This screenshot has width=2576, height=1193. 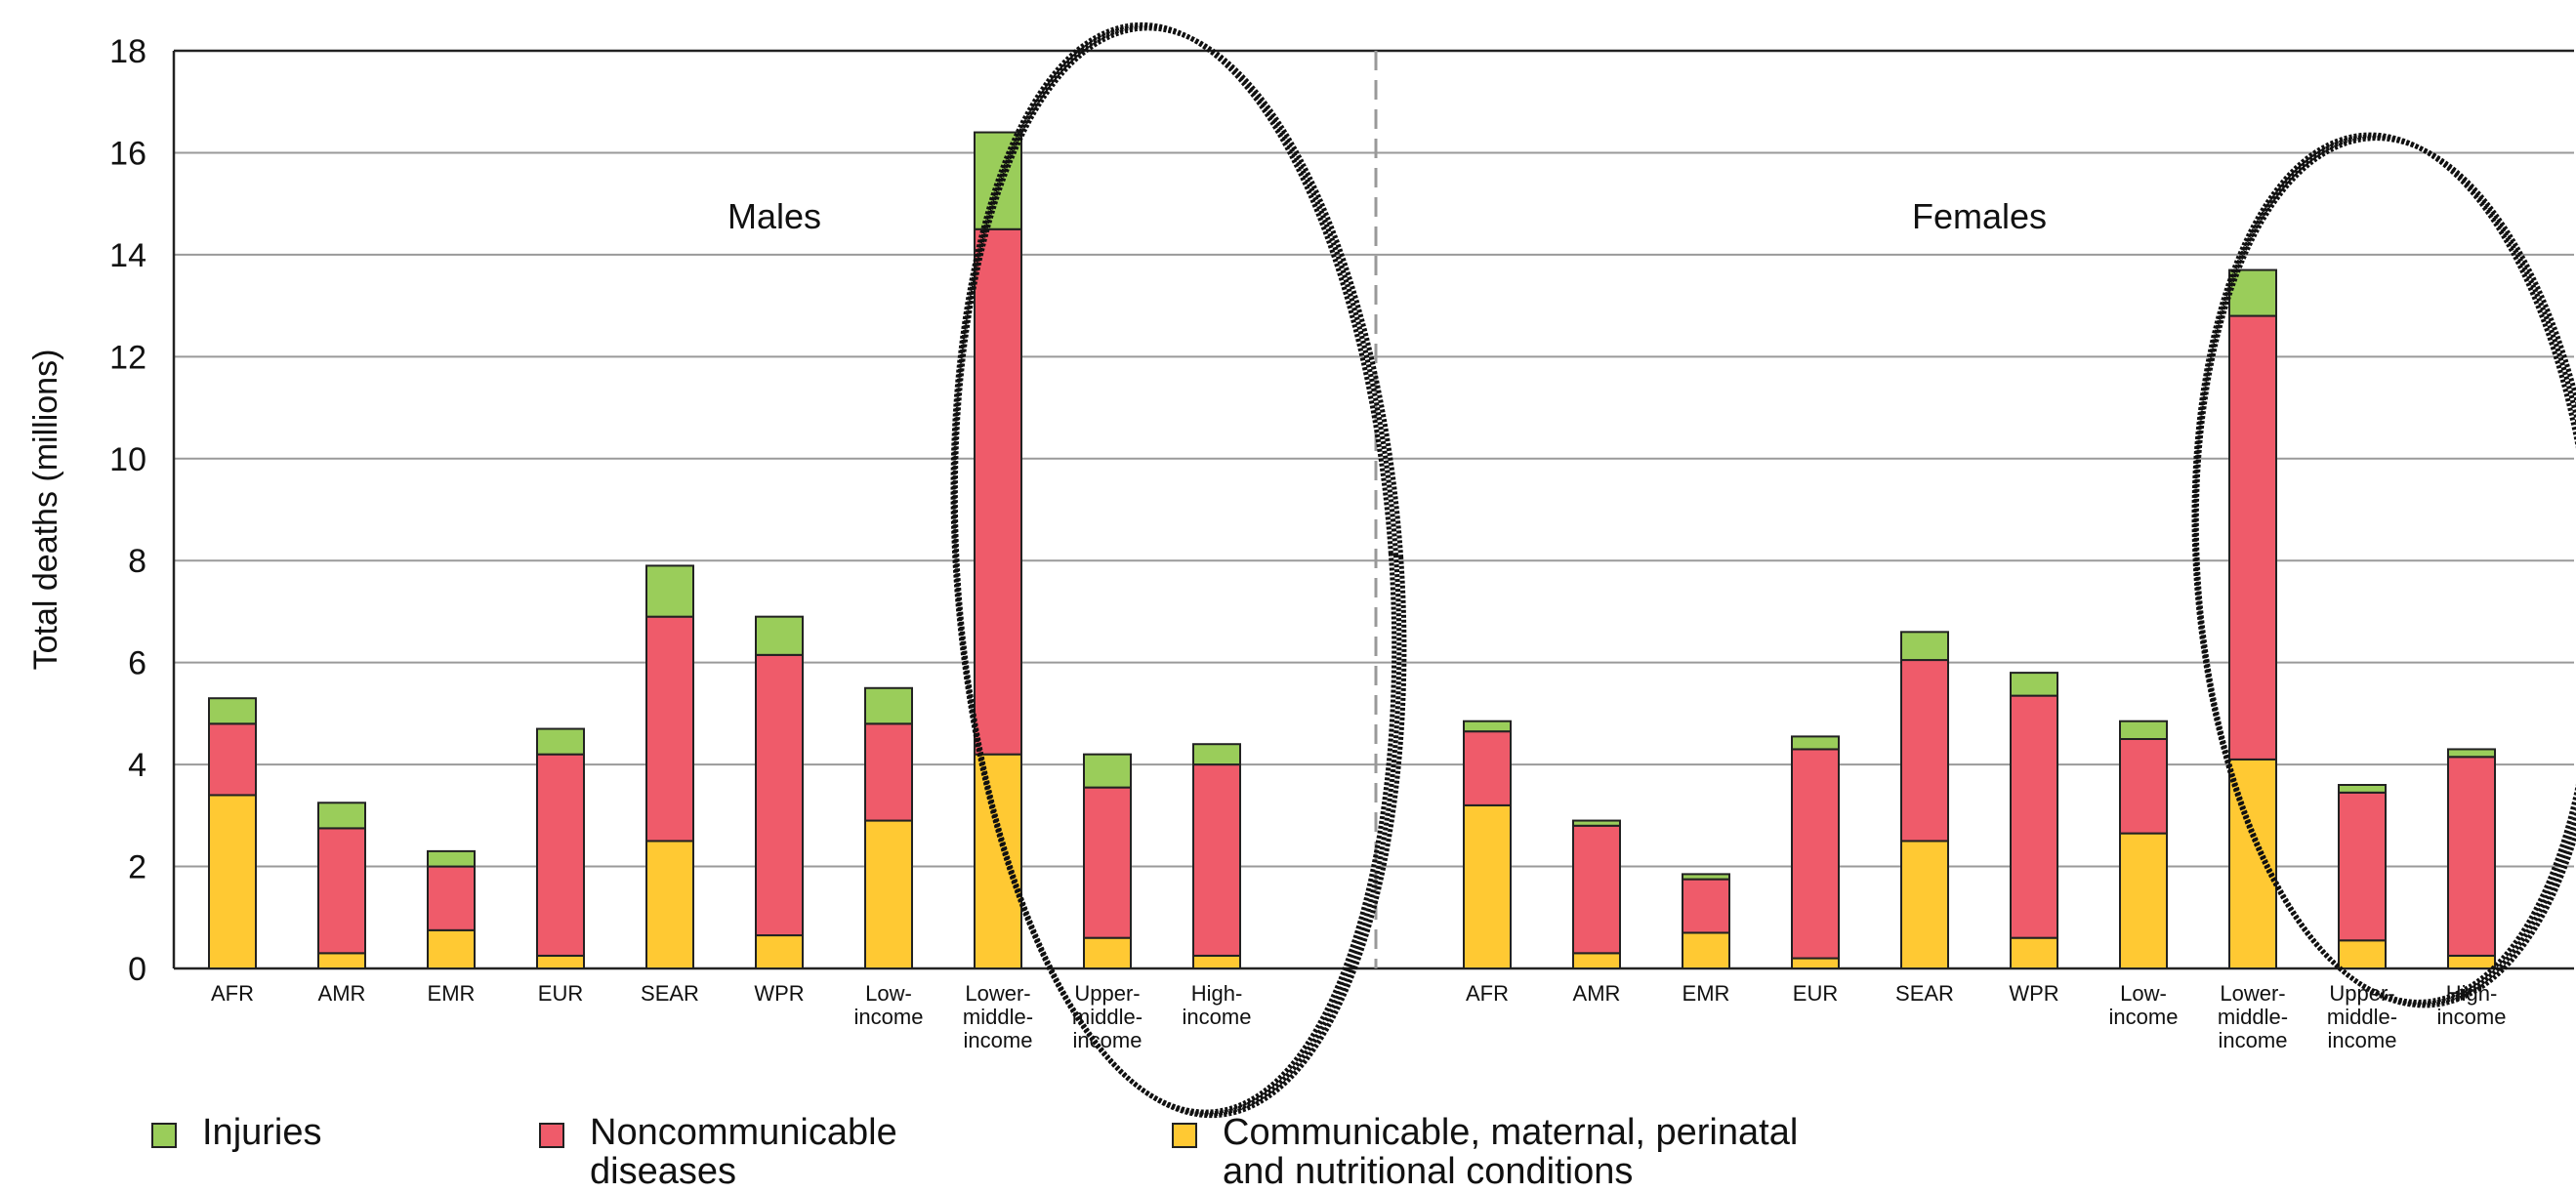 What do you see at coordinates (128, 256) in the screenshot?
I see `y-tick-label: 14` at bounding box center [128, 256].